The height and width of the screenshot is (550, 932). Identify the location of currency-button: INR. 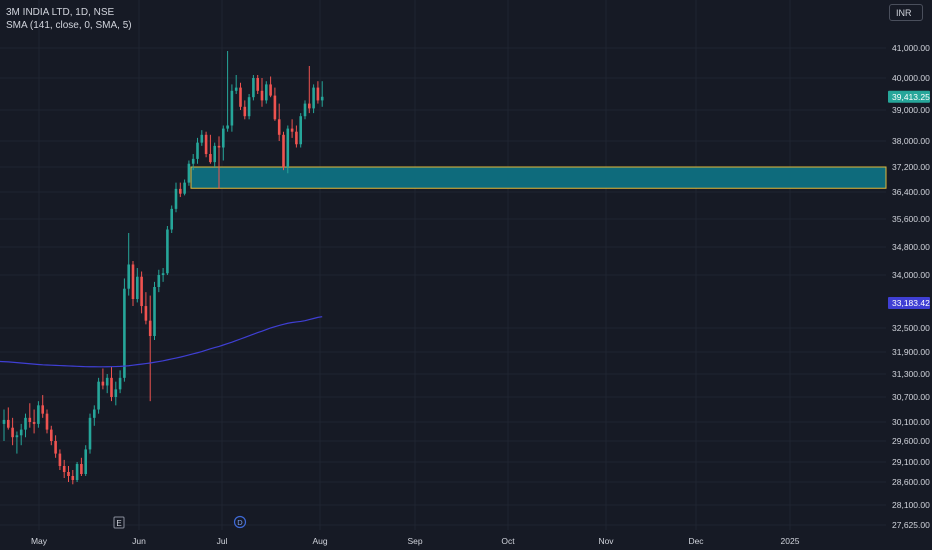
(906, 12).